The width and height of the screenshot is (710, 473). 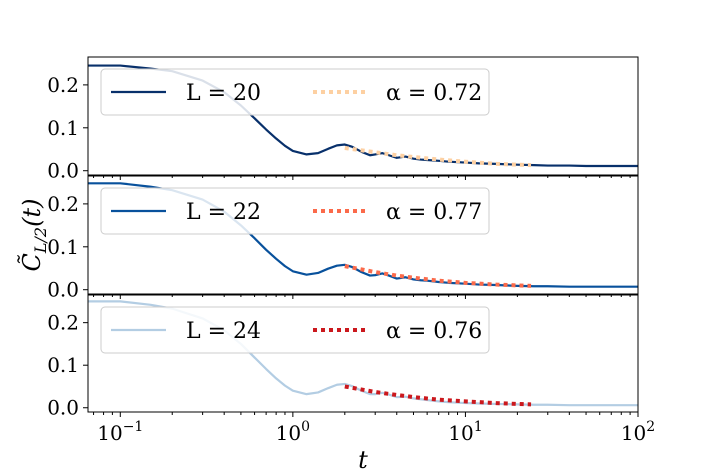 What do you see at coordinates (120, 432) in the screenshot?
I see `x-tick-label: 10⁻¹` at bounding box center [120, 432].